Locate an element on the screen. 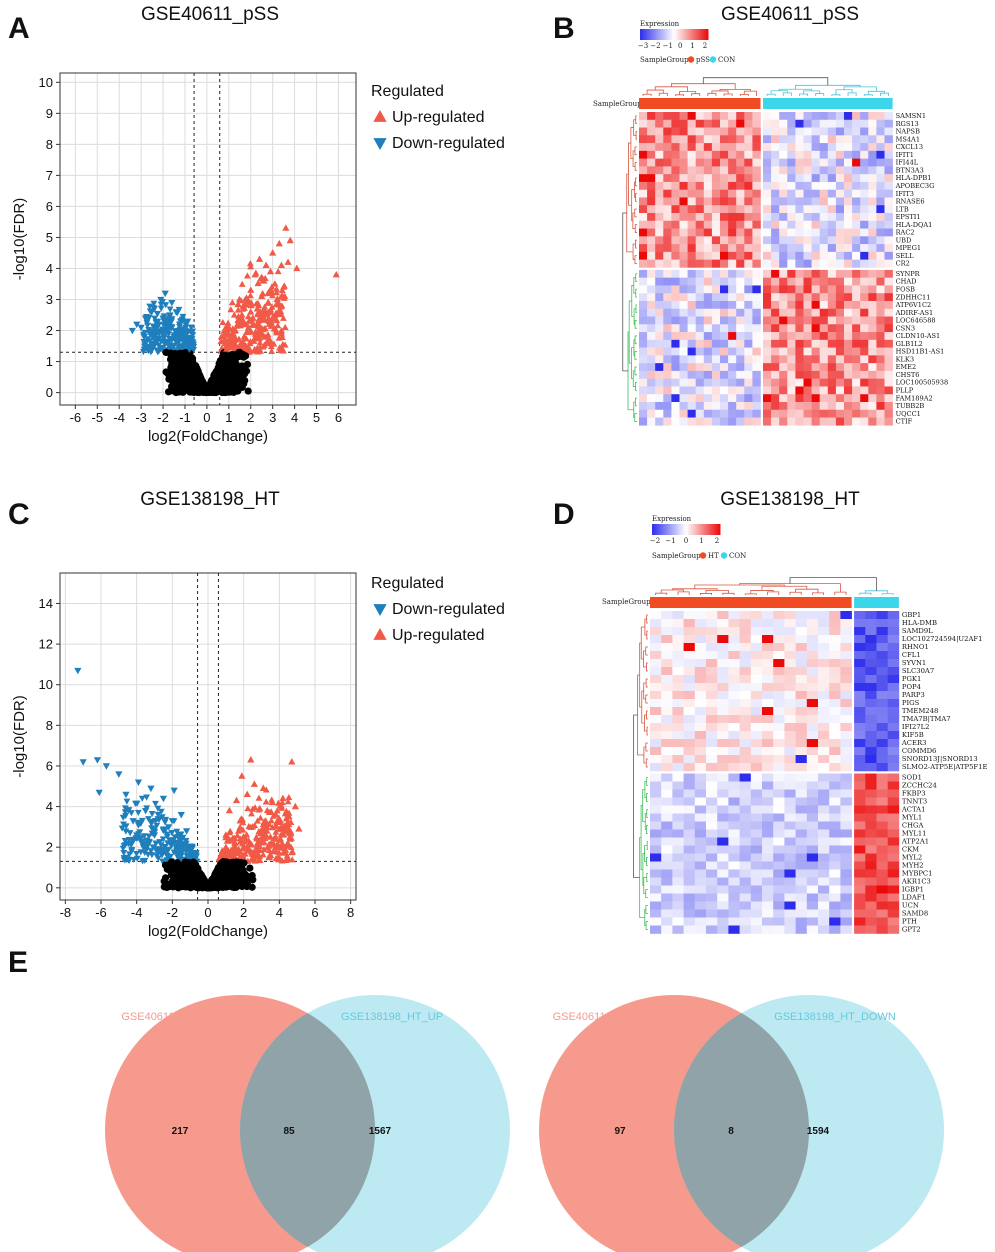 The width and height of the screenshot is (995, 1252). scale-tick-label: 0 is located at coordinates (686, 541).